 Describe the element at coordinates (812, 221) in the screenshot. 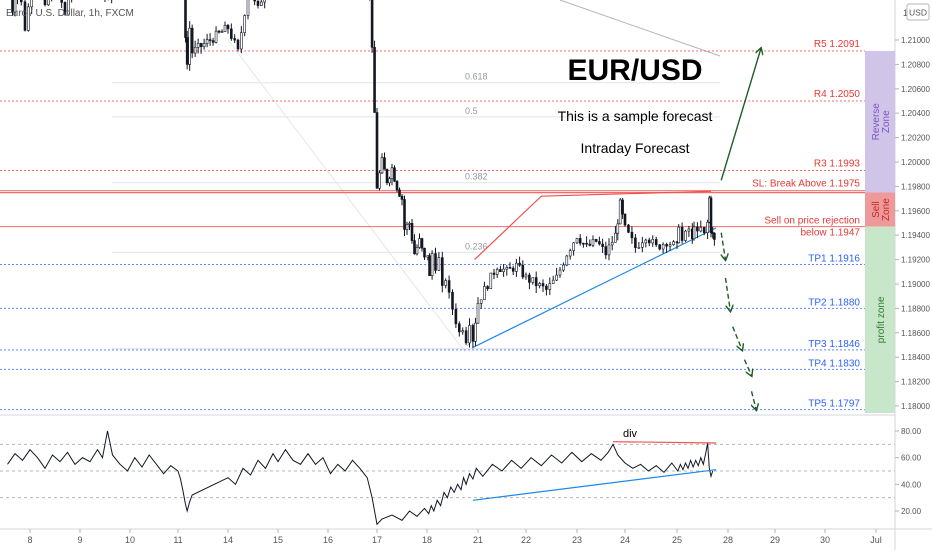

I see `level-sell-label: Sell on price rejection` at that location.